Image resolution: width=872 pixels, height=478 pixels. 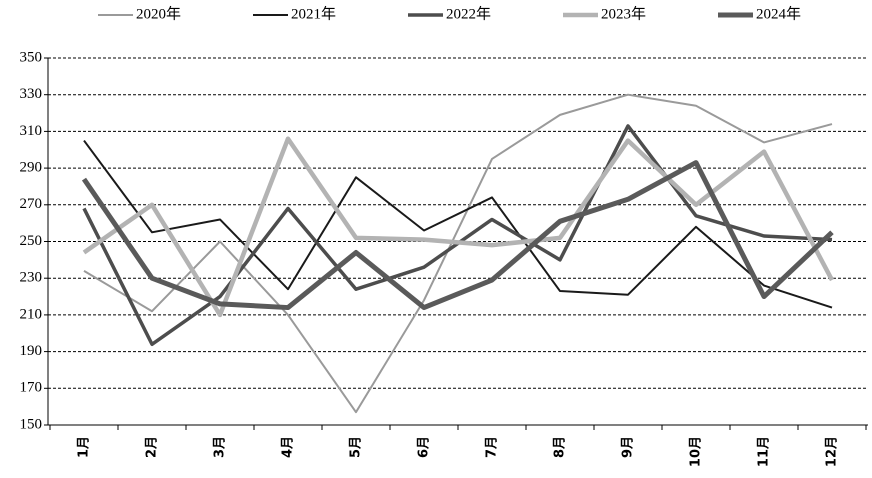 What do you see at coordinates (158, 13) in the screenshot?
I see `legend-label: 2020年` at bounding box center [158, 13].